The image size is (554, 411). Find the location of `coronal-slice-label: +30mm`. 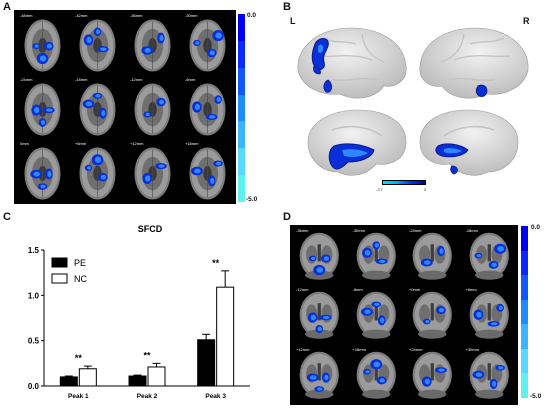

coronal-slice-label: +30mm is located at coordinates (472, 349).